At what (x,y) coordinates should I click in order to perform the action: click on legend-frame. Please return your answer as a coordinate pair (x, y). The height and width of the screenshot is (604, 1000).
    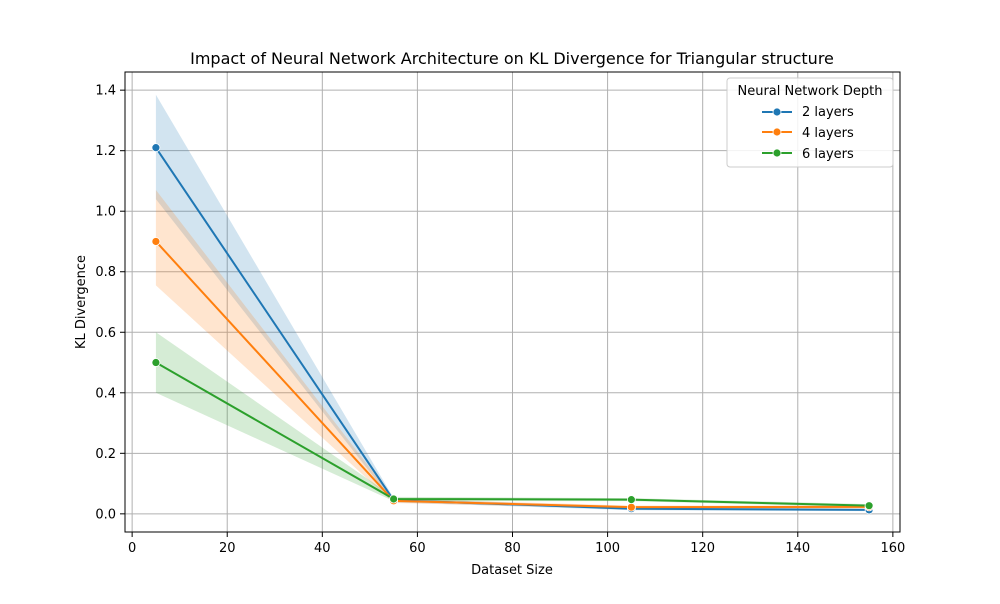
    Looking at the image, I should click on (810, 122).